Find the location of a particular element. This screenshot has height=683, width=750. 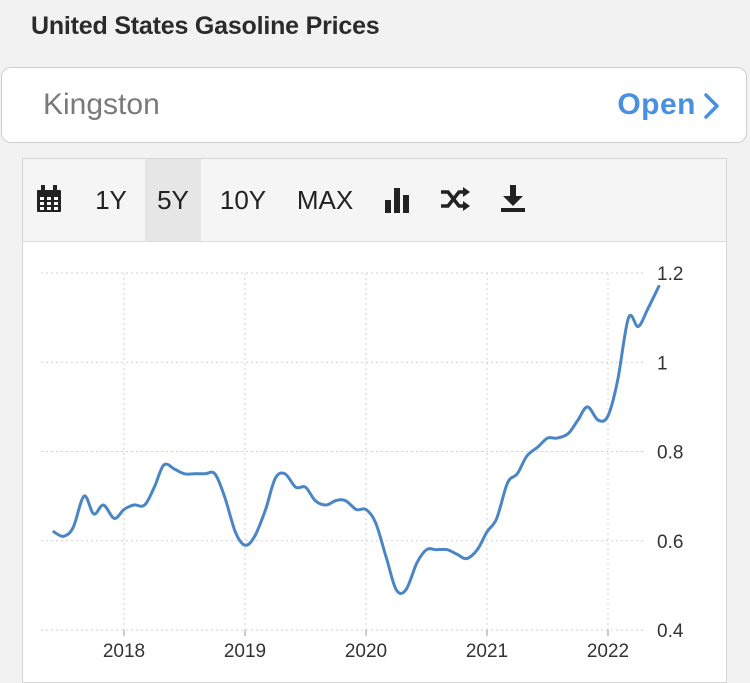

shuffle-icon is located at coordinates (455, 199).